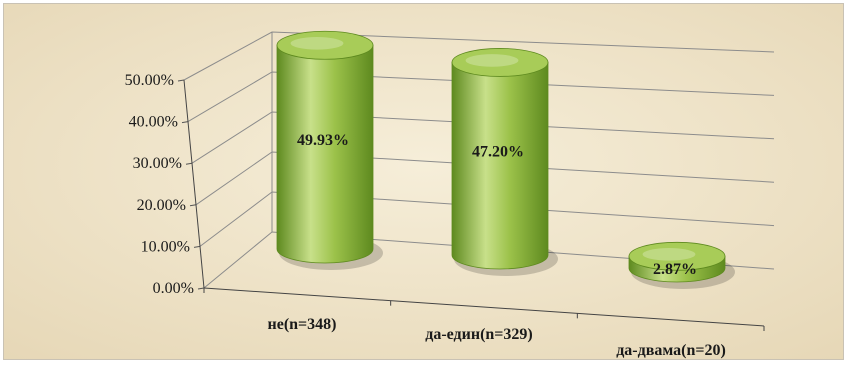  What do you see at coordinates (479, 334) in the screenshot?
I see `category-label-2: да-един(n=329)` at bounding box center [479, 334].